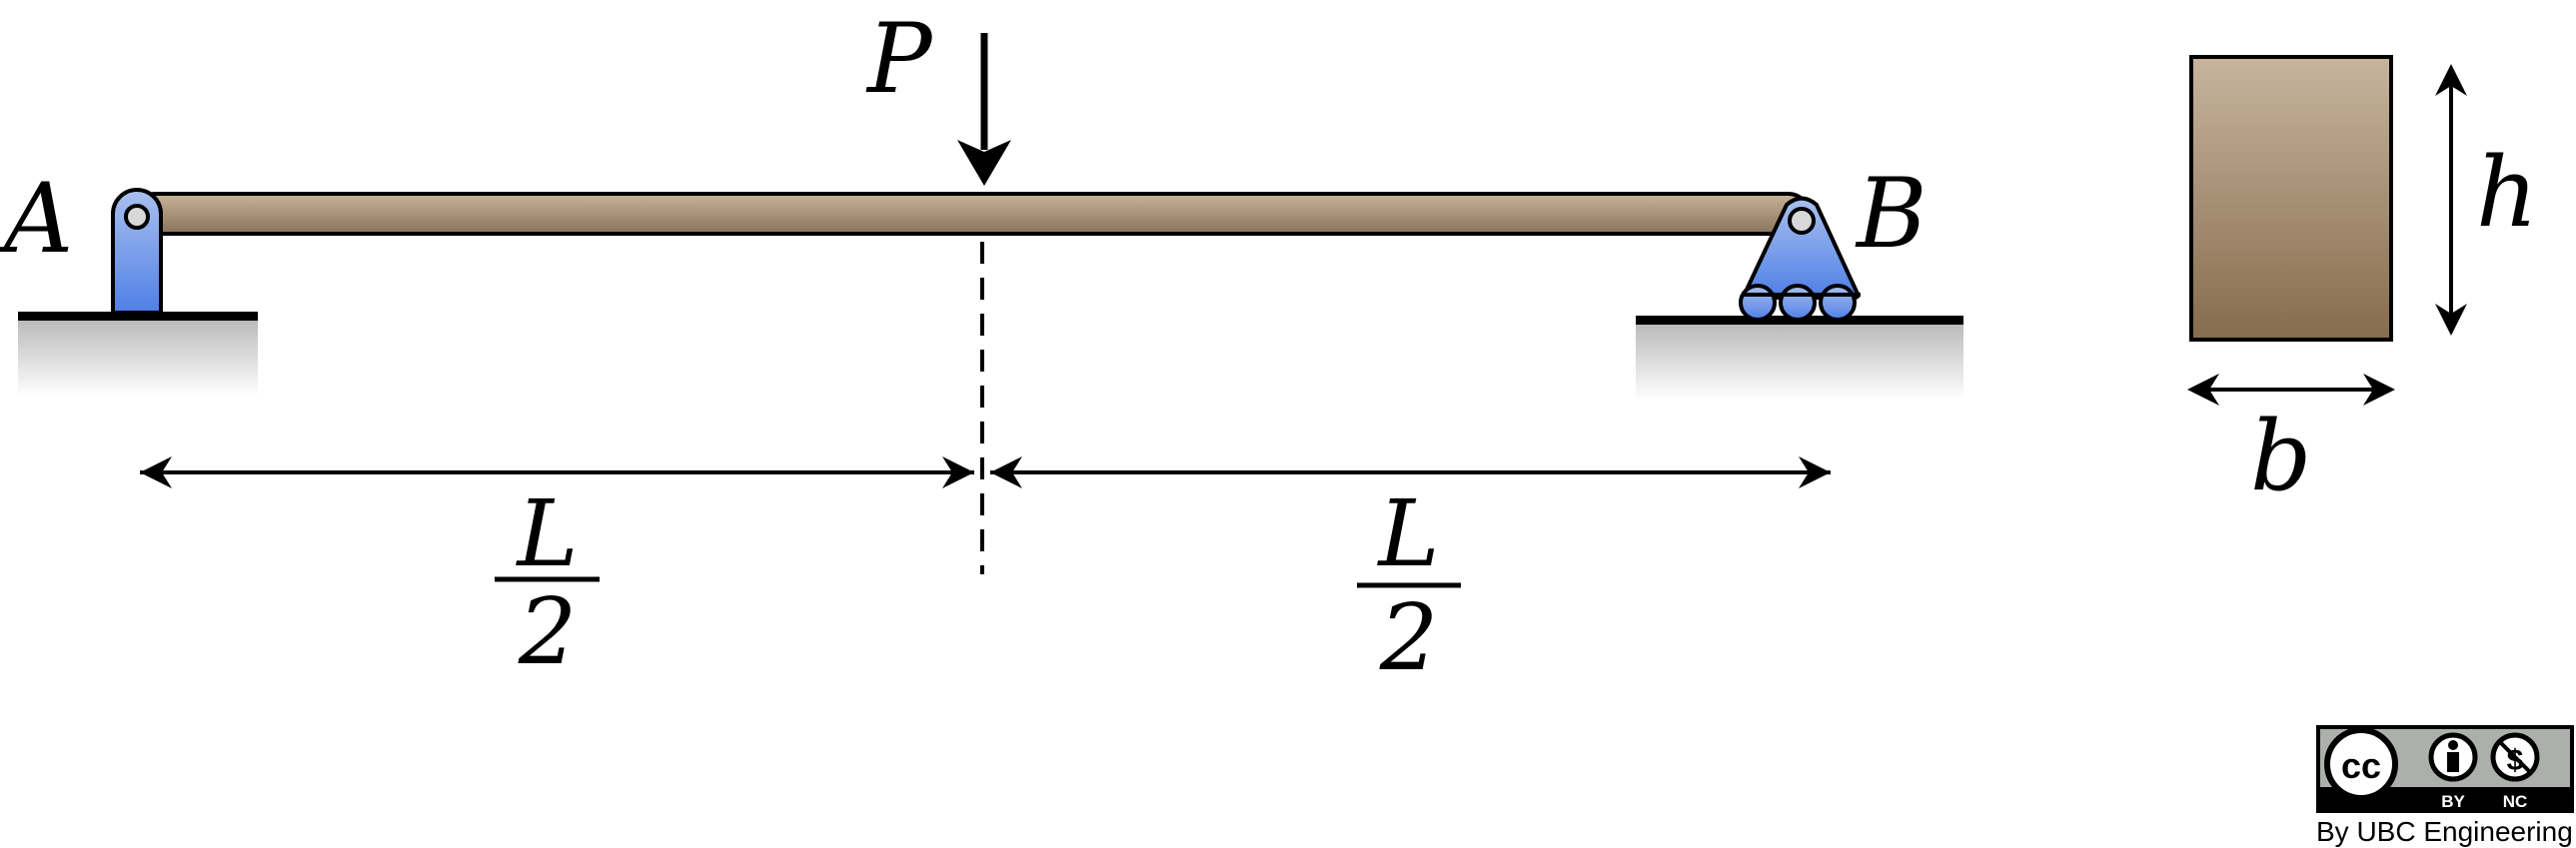  What do you see at coordinates (984, 109) in the screenshot?
I see `load-arrow` at bounding box center [984, 109].